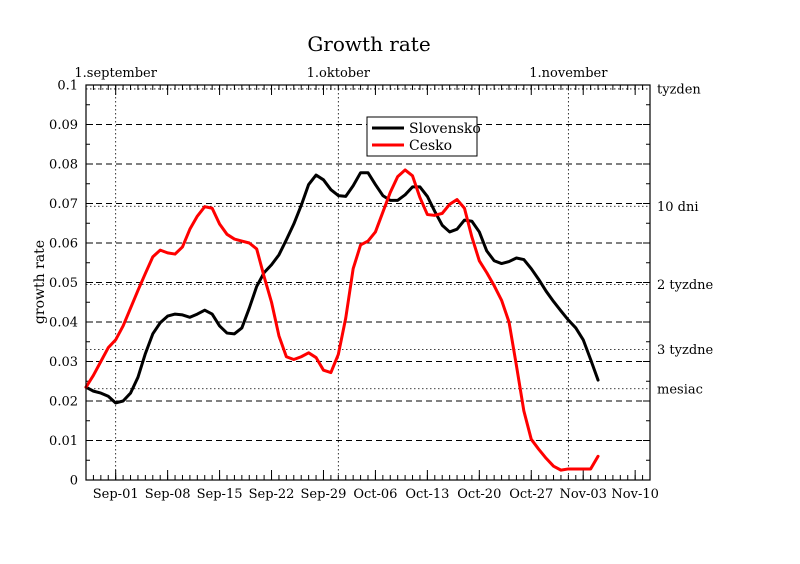  What do you see at coordinates (67, 86) in the screenshot?
I see `y-tick-label: 0.1` at bounding box center [67, 86].